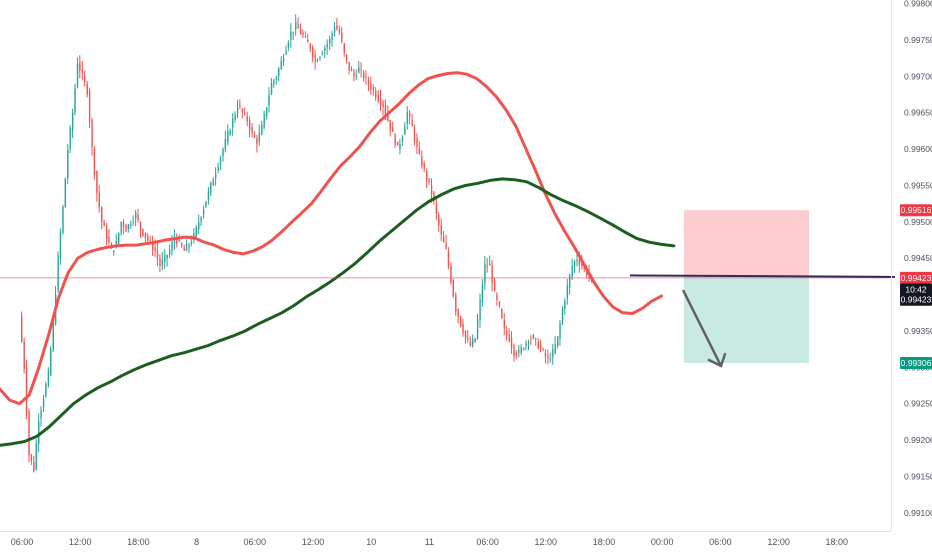 The image size is (932, 555). Describe the element at coordinates (662, 542) in the screenshot. I see `time-tick-label: 00:00` at that location.